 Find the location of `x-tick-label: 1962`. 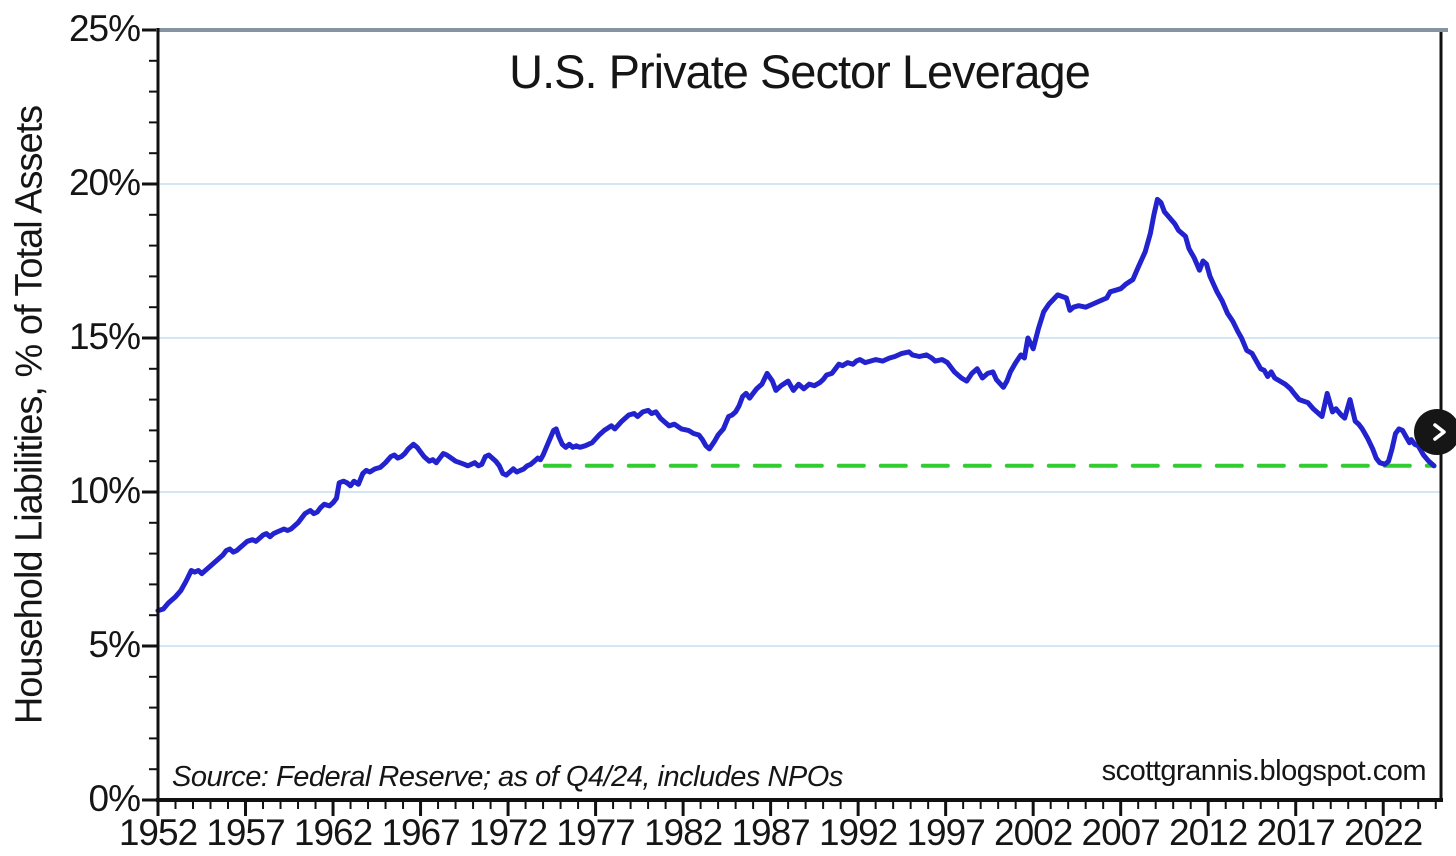

x-tick-label: 1962 is located at coordinates (333, 832).